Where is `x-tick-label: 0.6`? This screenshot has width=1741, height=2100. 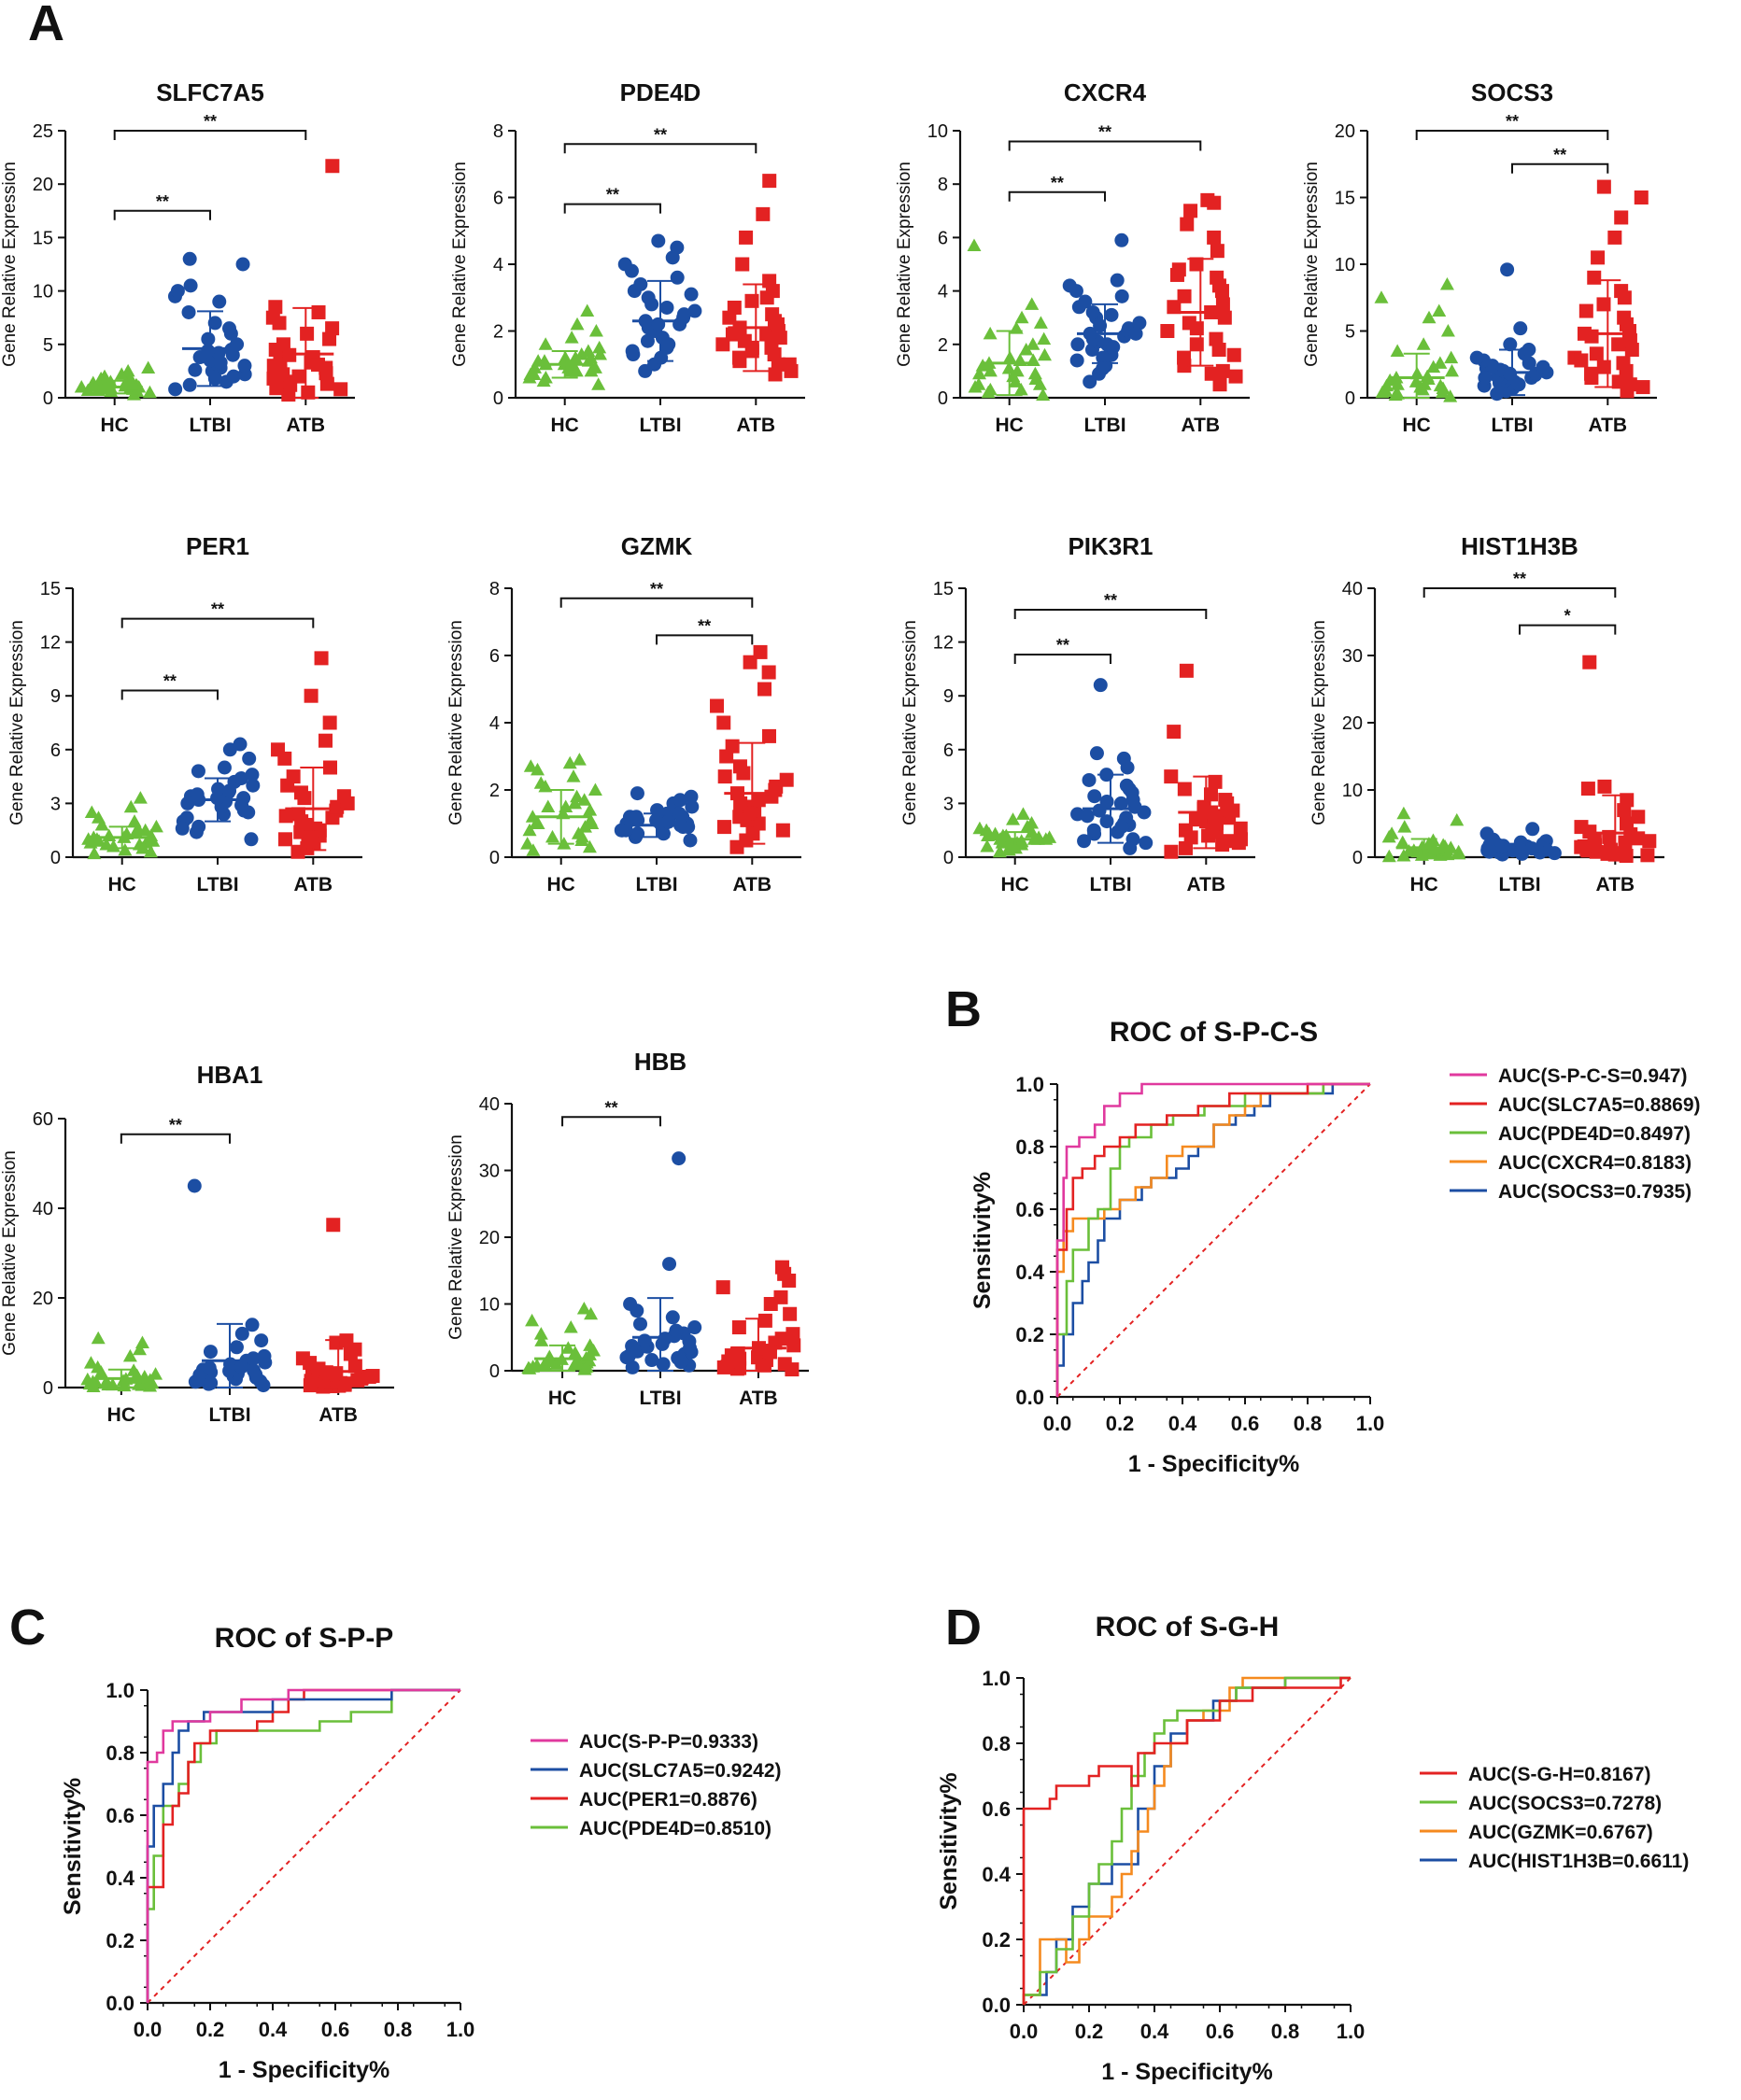 x-tick-label: 0.6 is located at coordinates (1220, 2031).